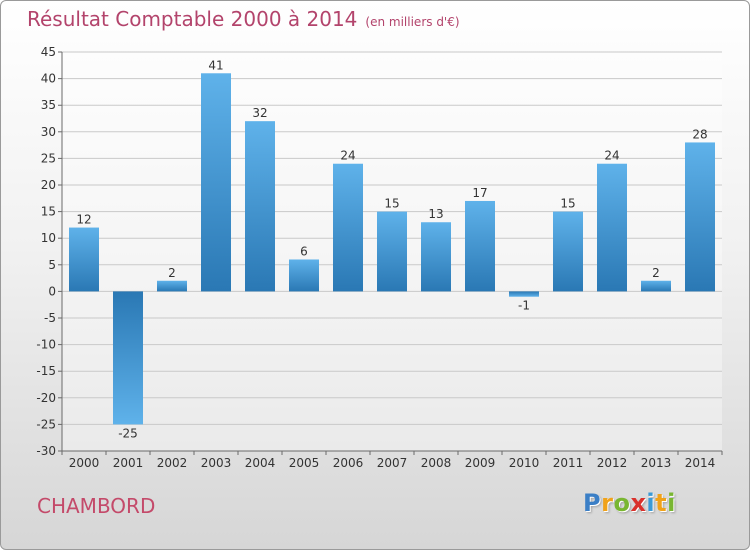 The height and width of the screenshot is (550, 750). Describe the element at coordinates (304, 251) in the screenshot. I see `data-label: 6` at that location.